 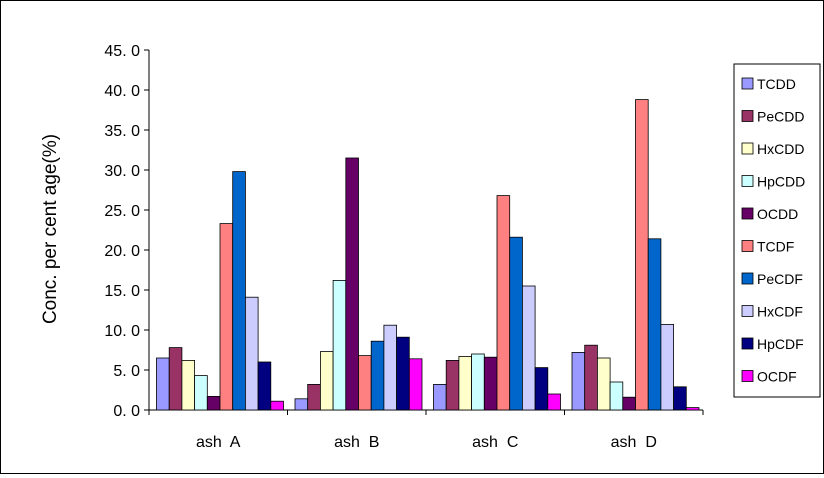 I want to click on legend-entry: PeCDD, so click(x=780, y=117).